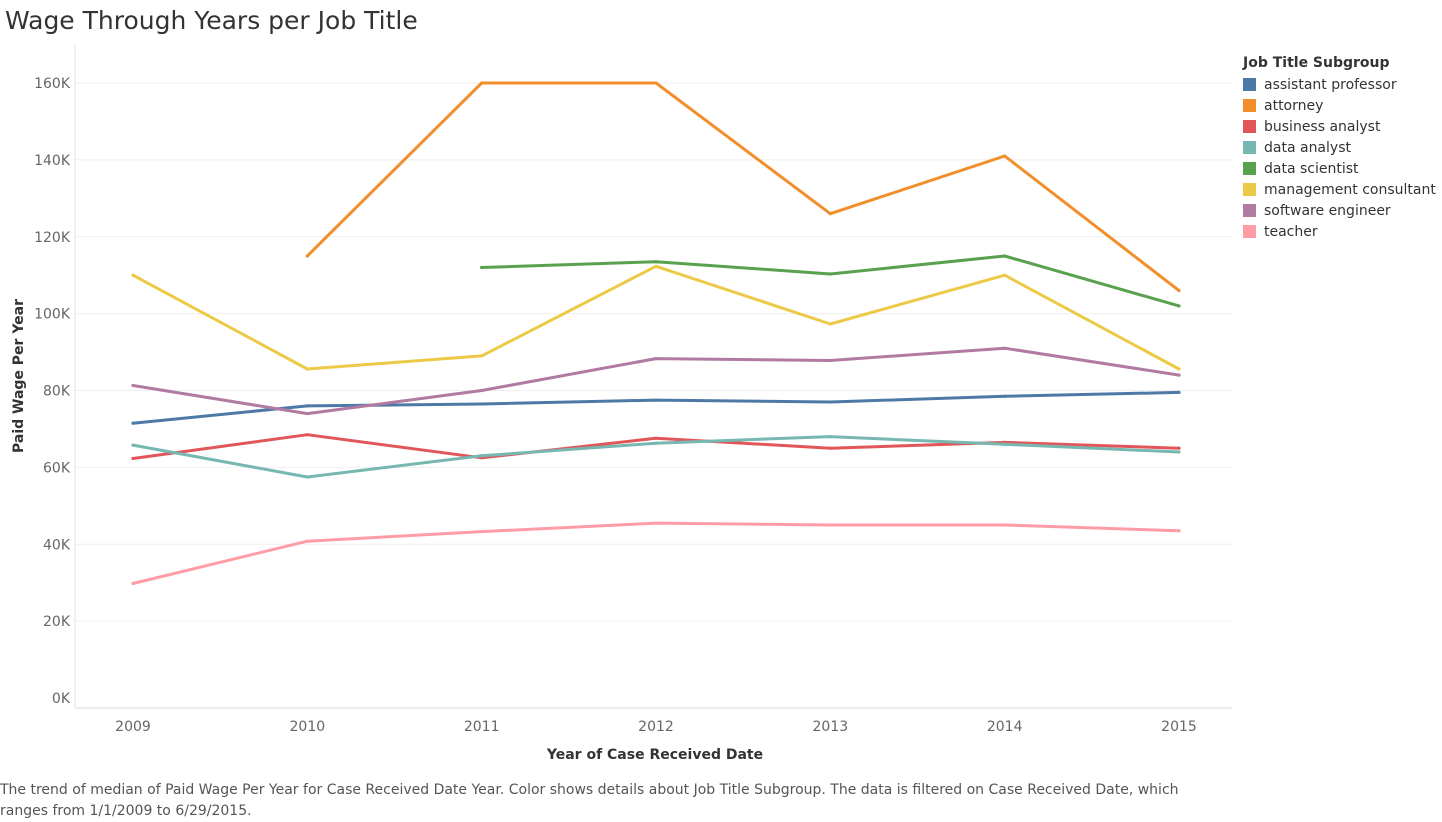  Describe the element at coordinates (1307, 147) in the screenshot. I see `legend-label: data analyst` at that location.